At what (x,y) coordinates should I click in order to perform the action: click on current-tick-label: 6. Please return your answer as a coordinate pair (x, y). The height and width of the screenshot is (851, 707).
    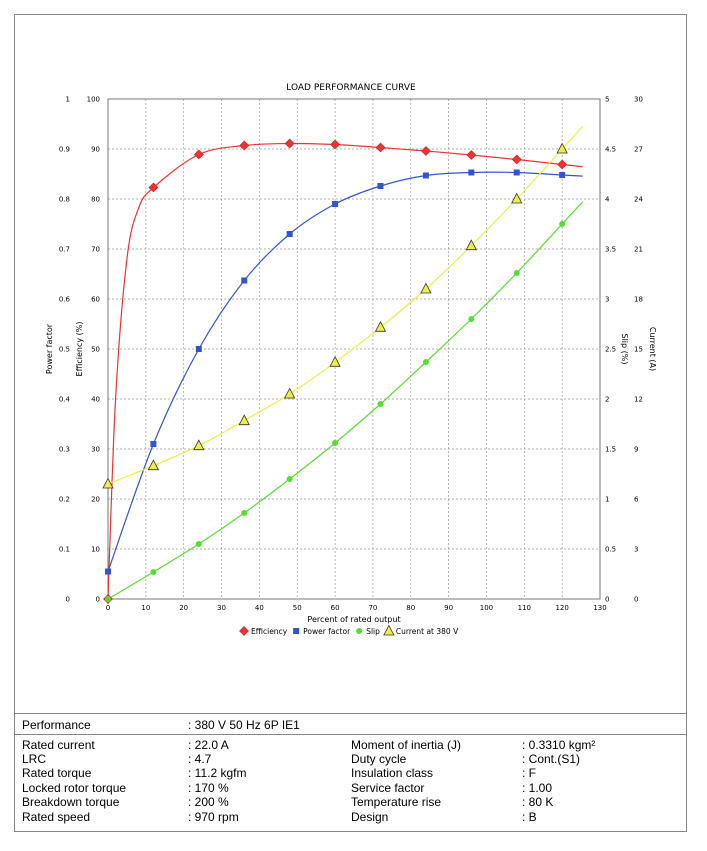
    Looking at the image, I should click on (636, 500).